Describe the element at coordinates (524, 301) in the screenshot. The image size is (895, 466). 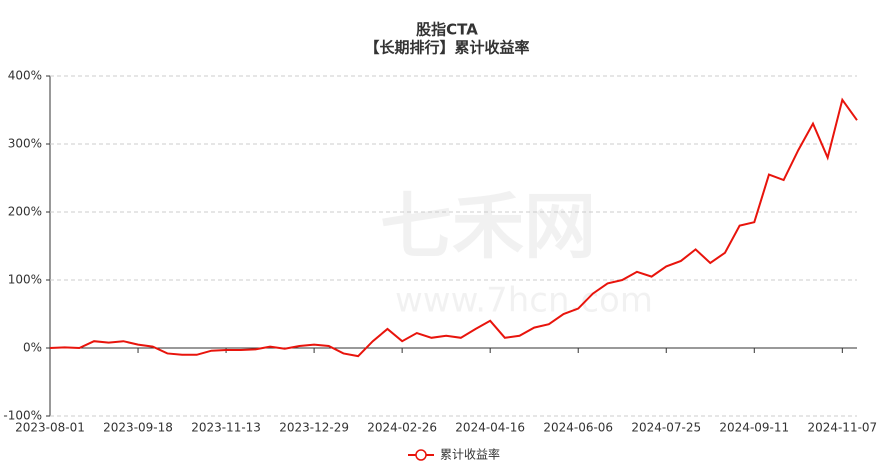
I see `watermark-url: www.7hcn.com` at that location.